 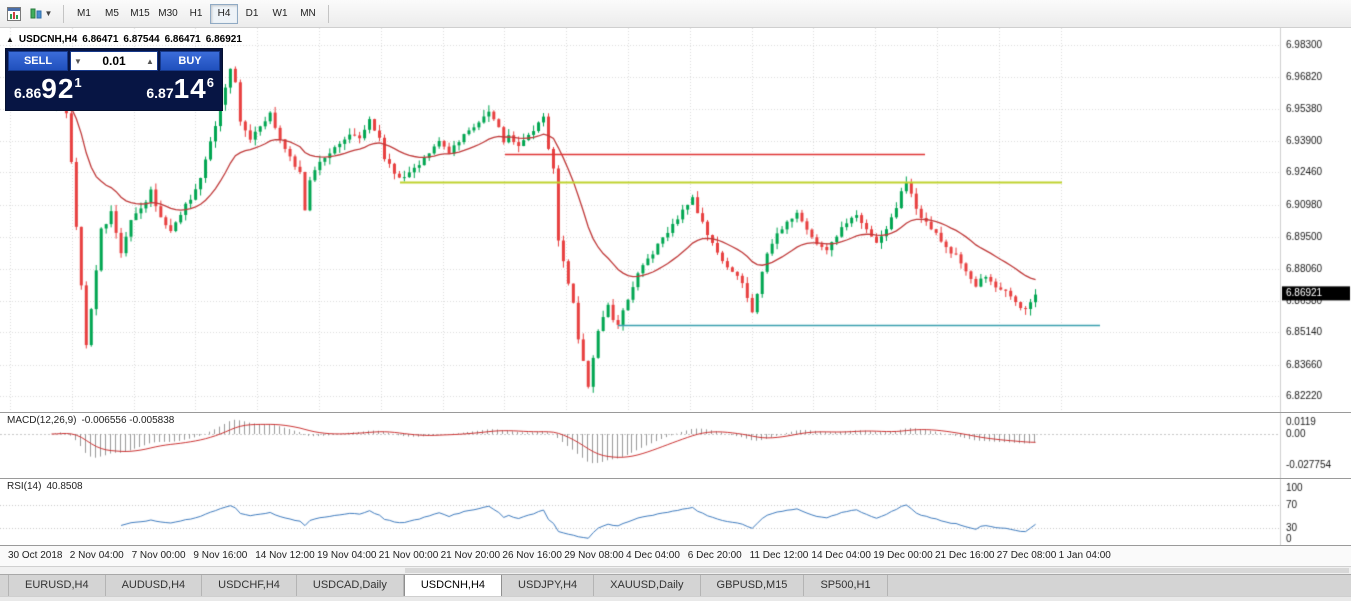 I want to click on timeframe-mn: MN, so click(x=308, y=14).